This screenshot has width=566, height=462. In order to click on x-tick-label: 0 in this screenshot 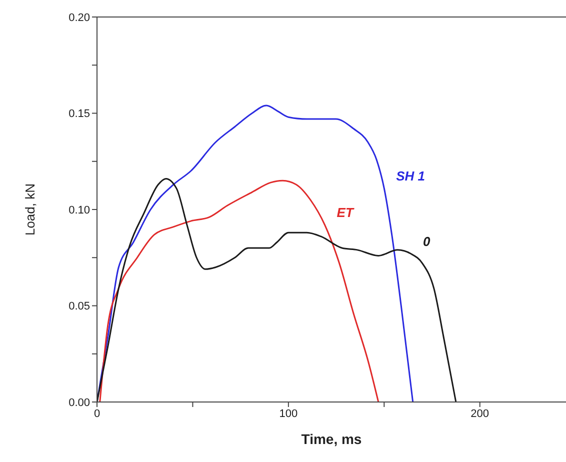, I will do `click(97, 414)`.